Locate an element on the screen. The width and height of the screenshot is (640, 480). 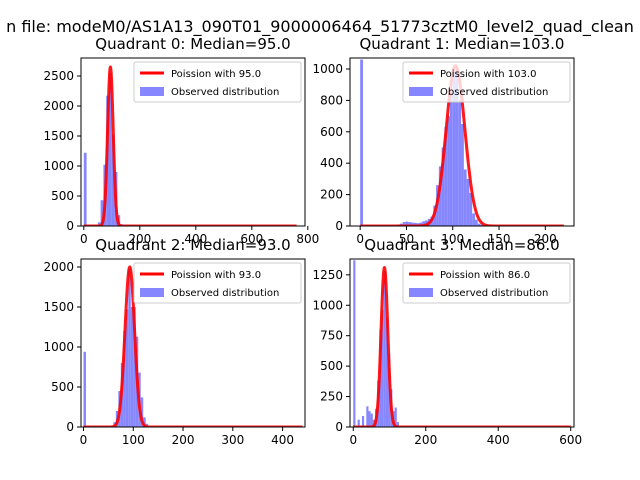
subplot-title: Quadrant 3: Median=86.0 is located at coordinates (461, 245).